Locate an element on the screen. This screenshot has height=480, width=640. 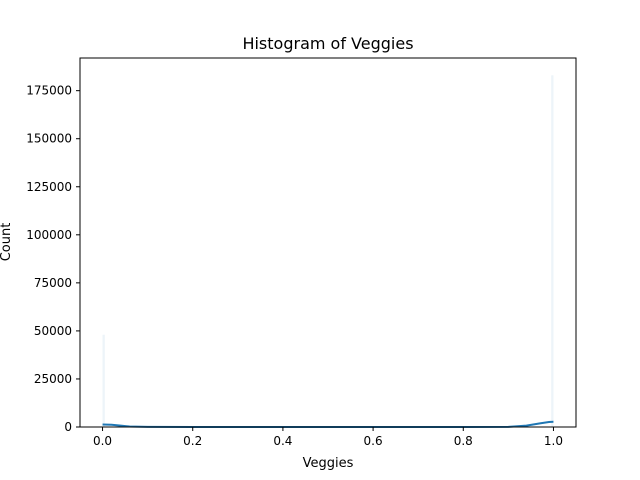
y-tick-label: 100000 is located at coordinates (49, 235).